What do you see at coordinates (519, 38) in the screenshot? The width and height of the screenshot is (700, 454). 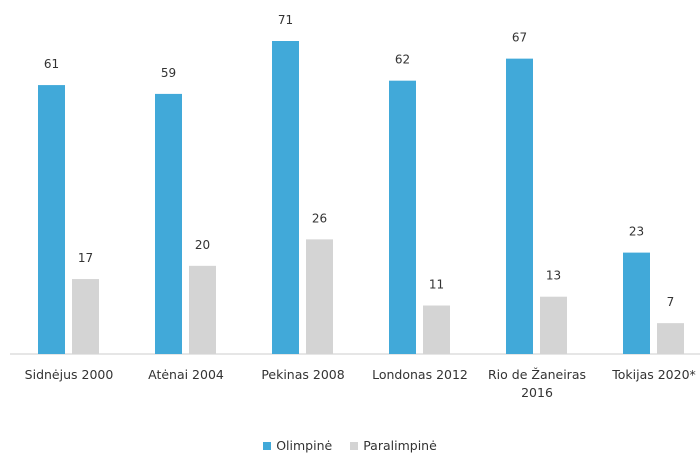 I see `data-label: 67` at bounding box center [519, 38].